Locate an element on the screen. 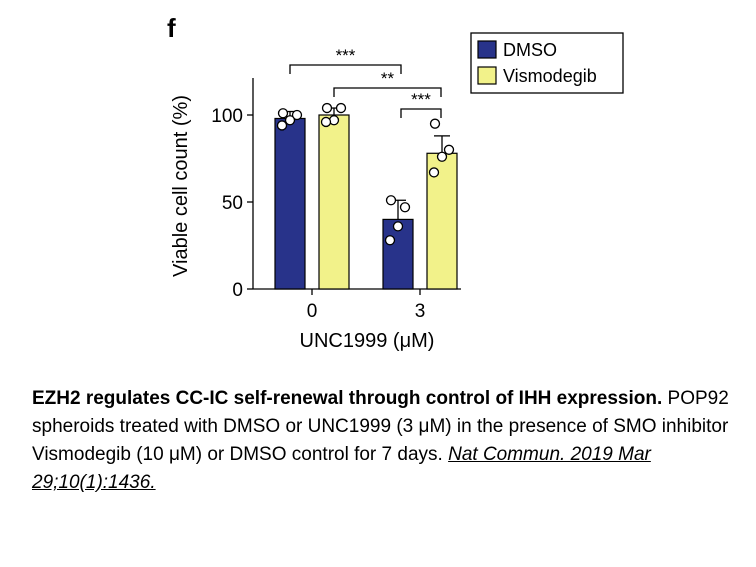  x-tick-label: 3 is located at coordinates (420, 311).